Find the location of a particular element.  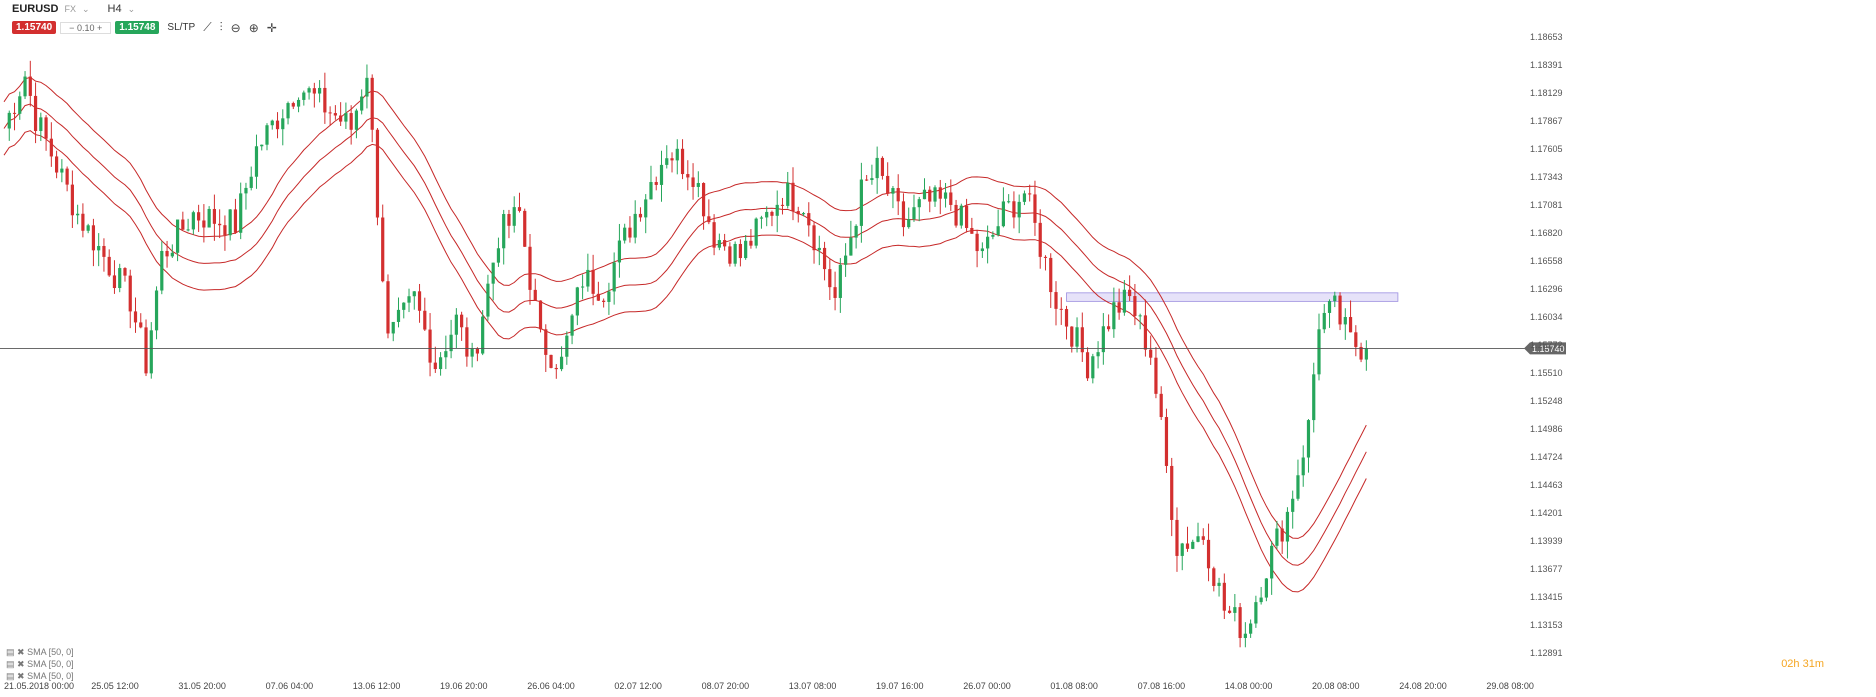

y-tick-label: 1.15772 is located at coordinates (1546, 345).